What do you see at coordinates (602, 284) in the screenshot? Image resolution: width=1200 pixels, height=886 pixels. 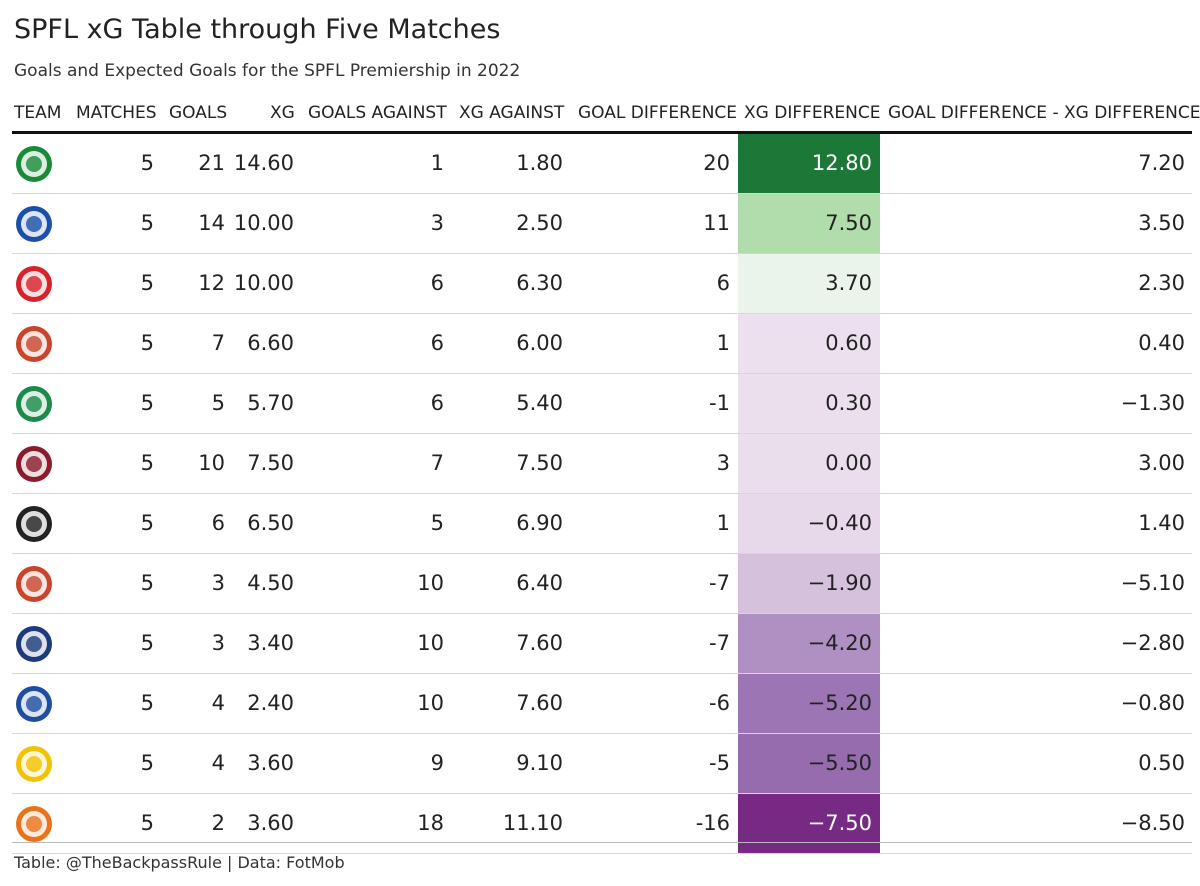 I see `table-row: 5 12 10.00 6 6.30 6 3.70 2.30` at bounding box center [602, 284].